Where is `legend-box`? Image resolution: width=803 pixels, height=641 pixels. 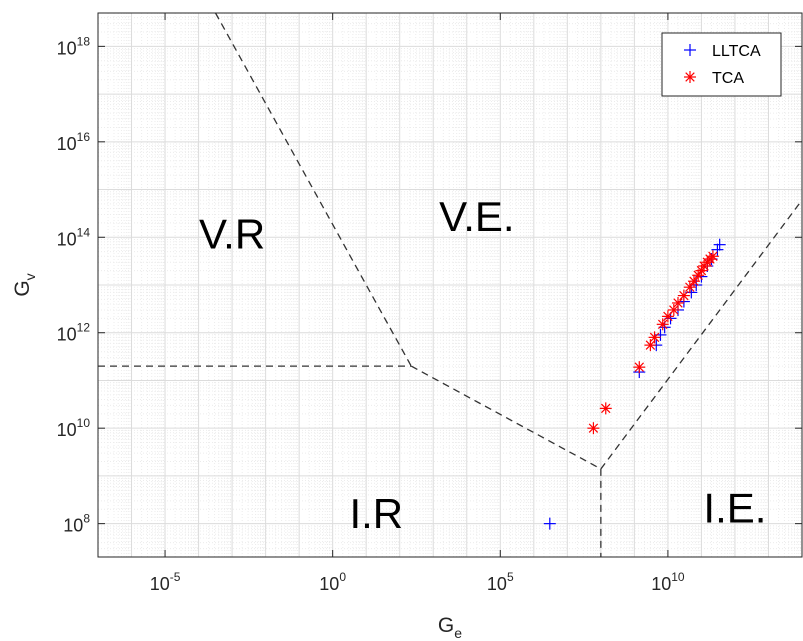
legend-box is located at coordinates (721, 64).